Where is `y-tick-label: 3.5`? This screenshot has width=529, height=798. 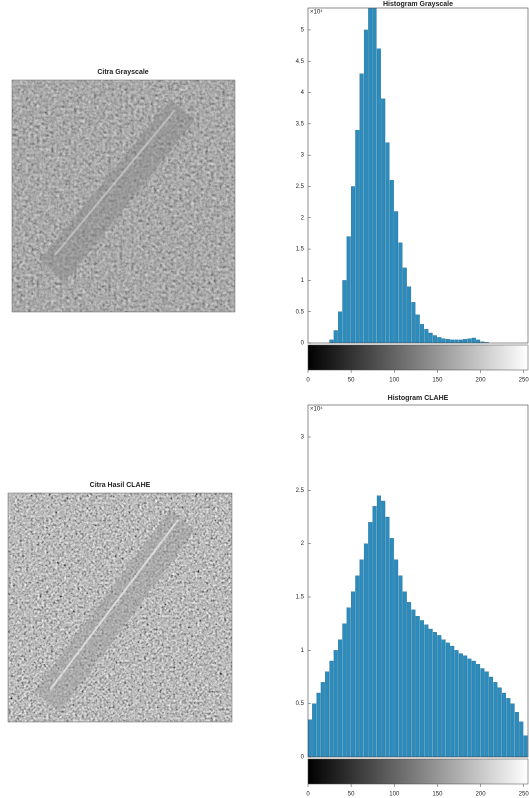 y-tick-label: 3.5 is located at coordinates (300, 124).